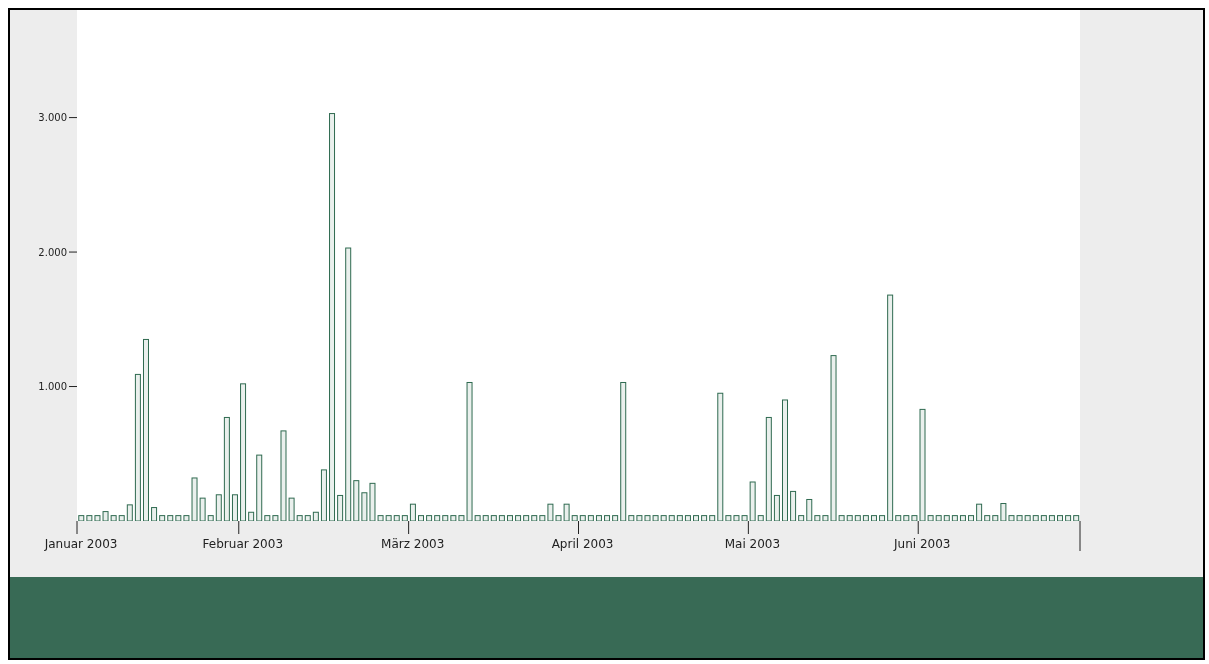 Image resolution: width=1209 pixels, height=664 pixels. Describe the element at coordinates (922, 544) in the screenshot. I see `x-tick-label: Juni 2003` at that location.